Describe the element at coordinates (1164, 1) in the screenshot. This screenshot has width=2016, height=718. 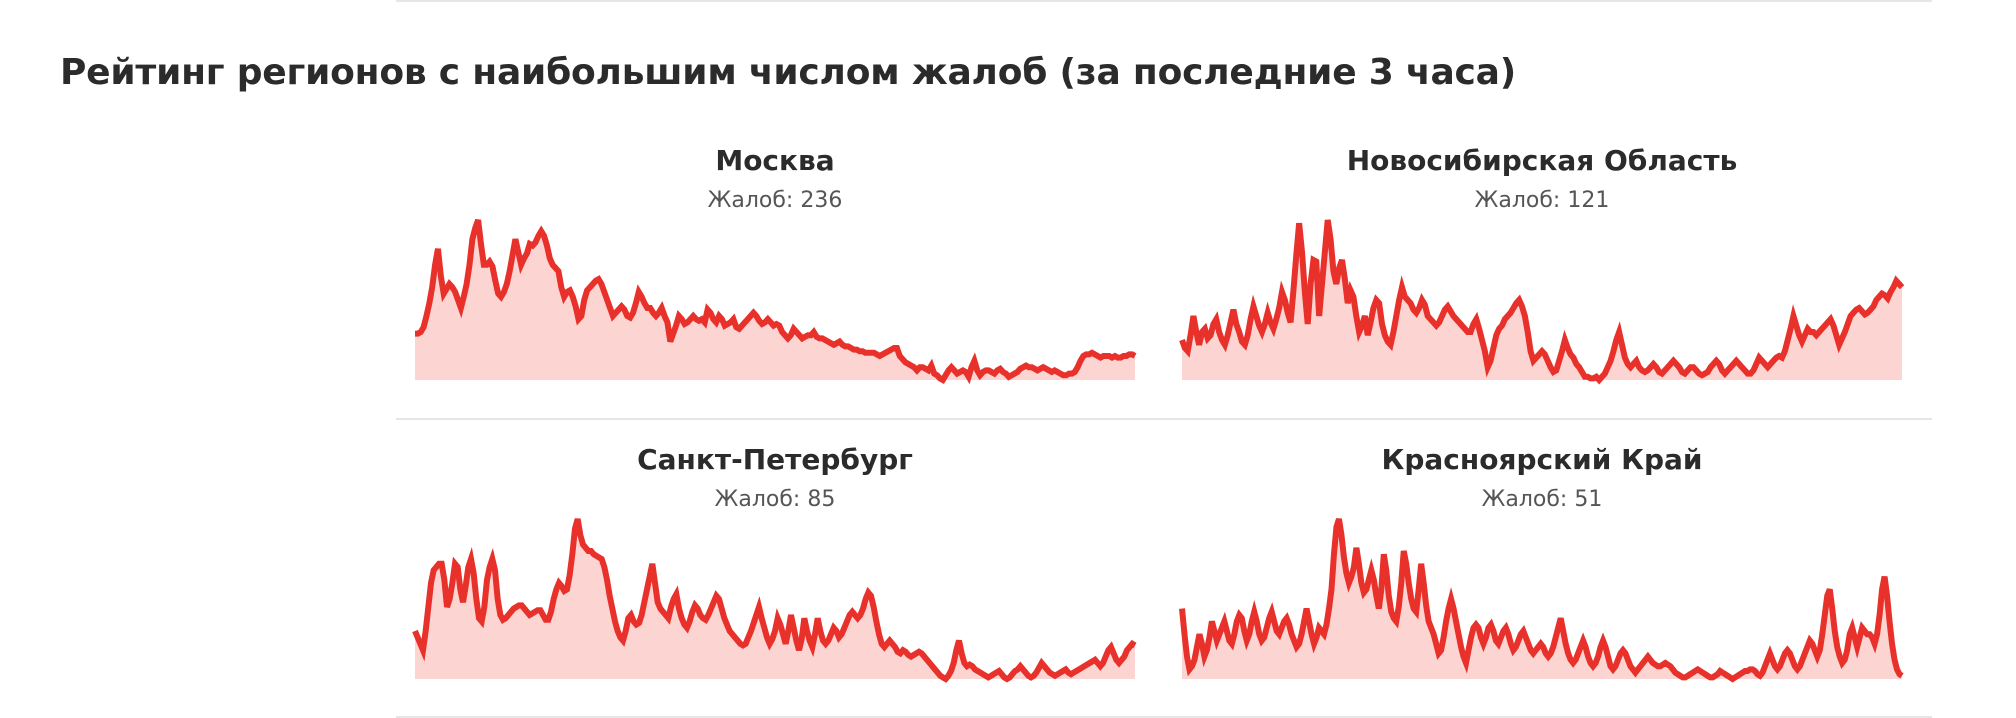
I see `top-divider` at that location.